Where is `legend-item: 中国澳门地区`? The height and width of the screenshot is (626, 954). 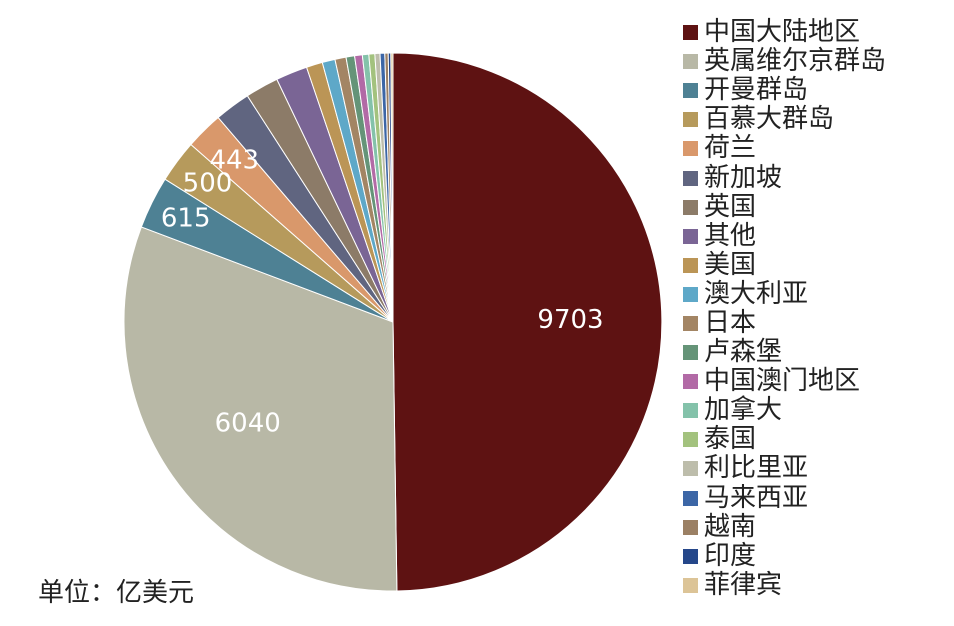
legend-item: 中国澳门地区 is located at coordinates (784, 381).